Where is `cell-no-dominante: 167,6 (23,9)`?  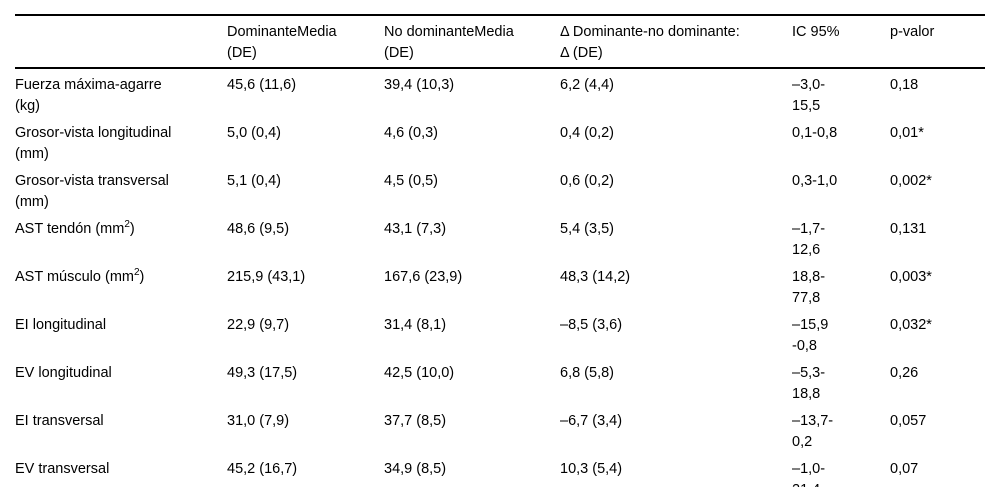
cell-no-dominante: 167,6 (23,9) is located at coordinates (423, 277).